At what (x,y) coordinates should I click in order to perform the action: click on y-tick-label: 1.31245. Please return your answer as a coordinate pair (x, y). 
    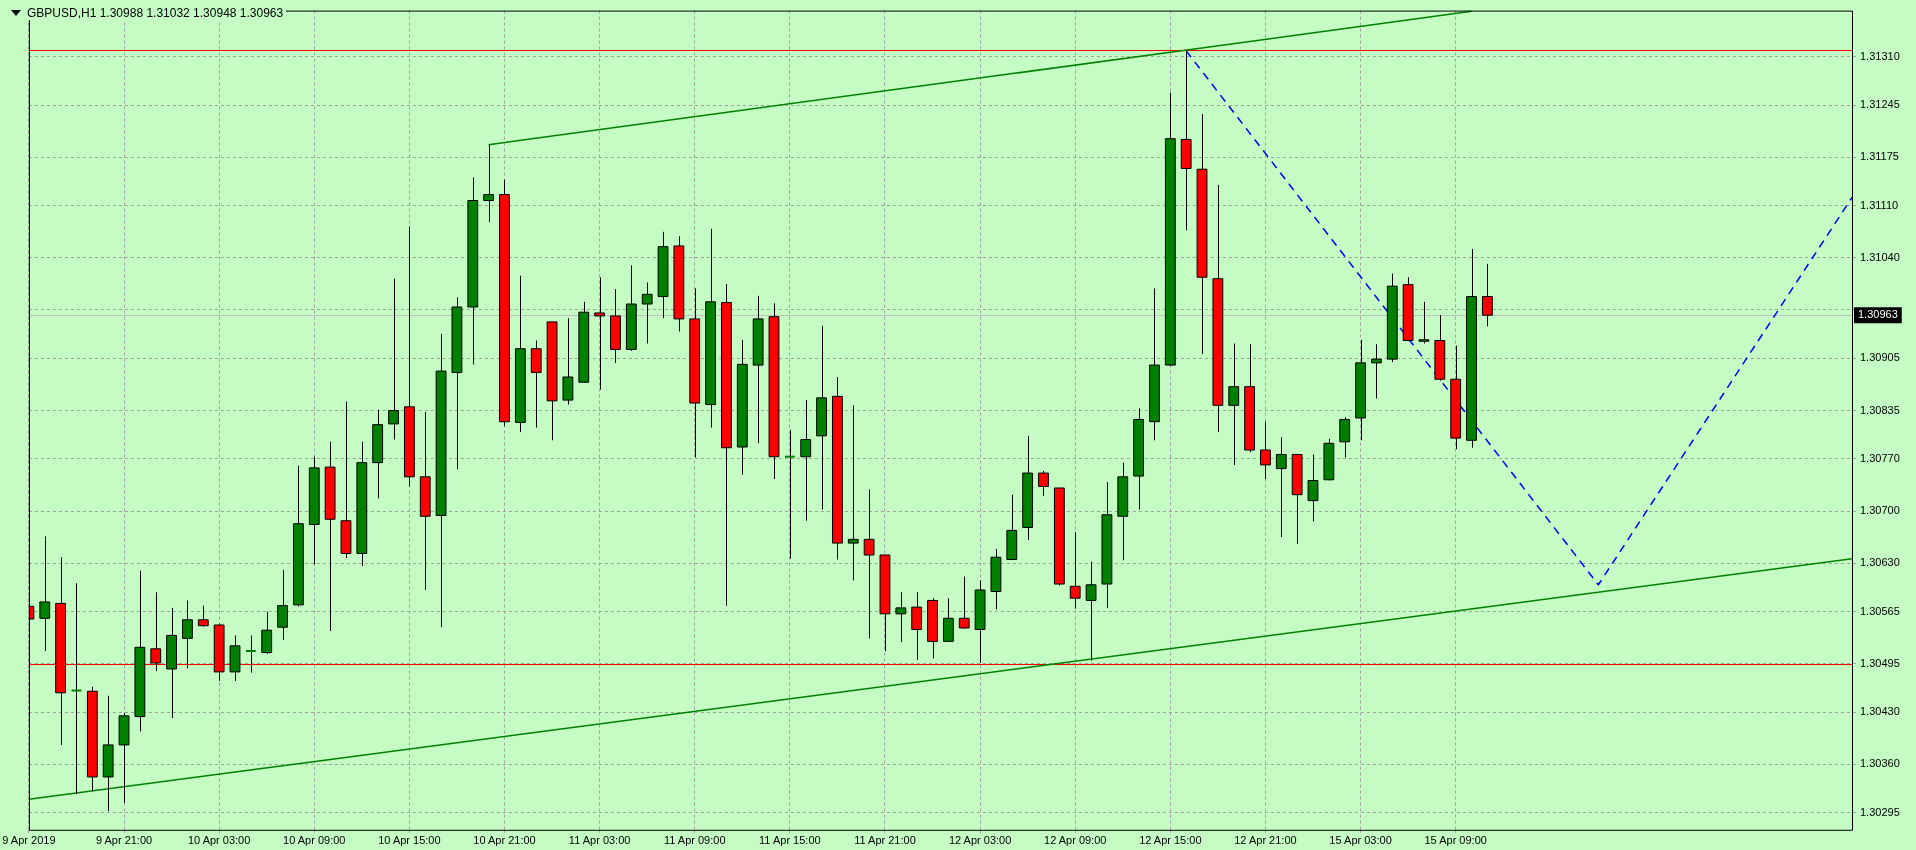
    Looking at the image, I should click on (1880, 104).